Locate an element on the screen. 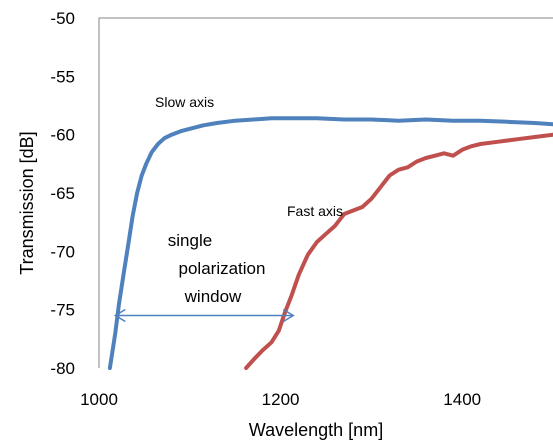 The height and width of the screenshot is (443, 553). x-tick-label: 1000 is located at coordinates (99, 399).